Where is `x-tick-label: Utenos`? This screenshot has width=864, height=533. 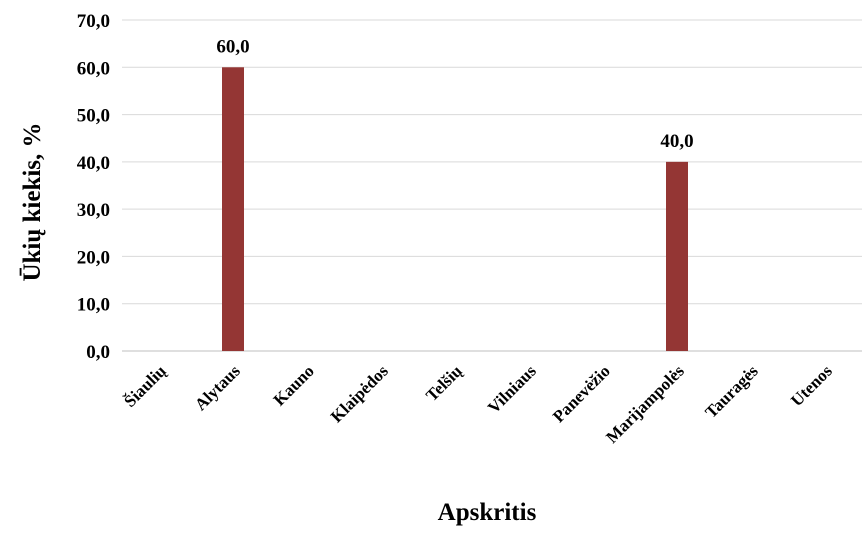
x-tick-label: Utenos is located at coordinates (811, 385).